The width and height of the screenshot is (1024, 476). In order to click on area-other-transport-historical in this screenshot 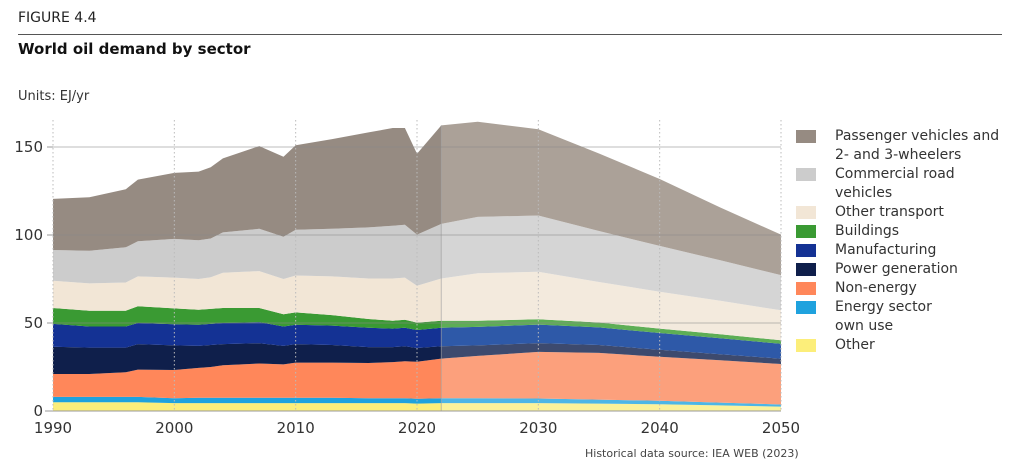, I will do `click(247, 297)`.